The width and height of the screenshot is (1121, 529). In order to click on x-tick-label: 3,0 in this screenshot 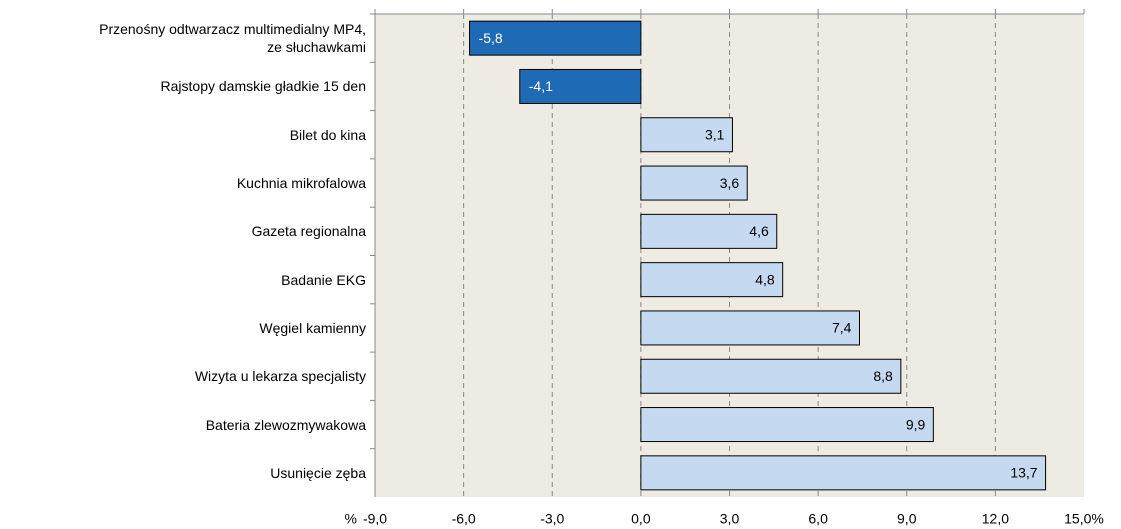, I will do `click(730, 519)`.